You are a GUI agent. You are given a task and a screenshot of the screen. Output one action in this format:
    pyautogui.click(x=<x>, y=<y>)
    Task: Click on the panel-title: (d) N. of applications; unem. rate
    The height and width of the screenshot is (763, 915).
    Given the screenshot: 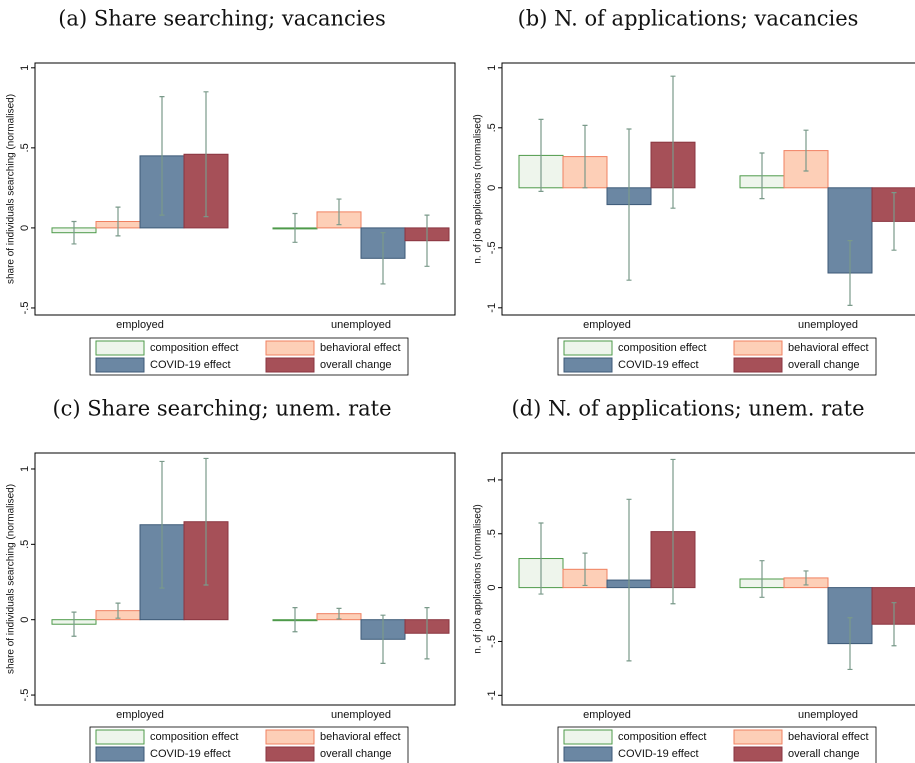 What is the action you would take?
    pyautogui.click(x=687, y=409)
    